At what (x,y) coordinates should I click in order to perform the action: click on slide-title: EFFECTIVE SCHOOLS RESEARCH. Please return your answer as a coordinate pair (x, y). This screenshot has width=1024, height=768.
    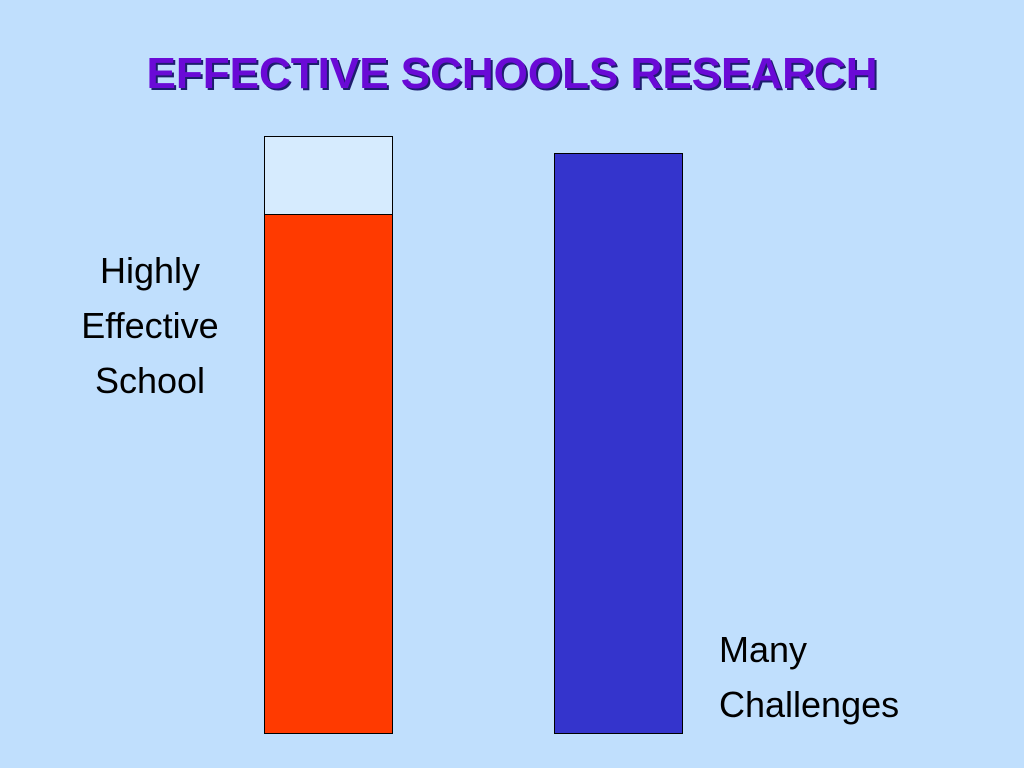
    Looking at the image, I should click on (512, 73).